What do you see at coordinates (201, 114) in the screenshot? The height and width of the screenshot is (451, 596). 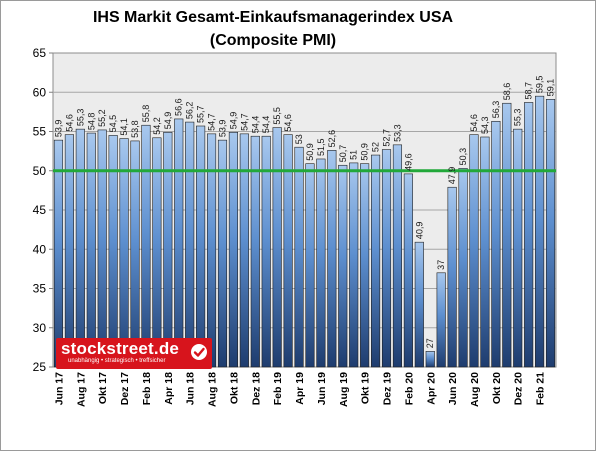 I see `data-label: 55,7` at bounding box center [201, 114].